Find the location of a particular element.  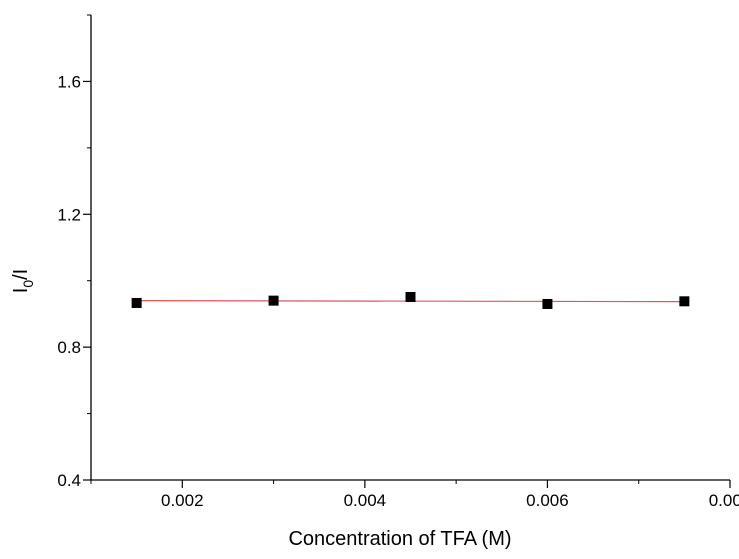

x-tick-label: 0.002 is located at coordinates (182, 500).